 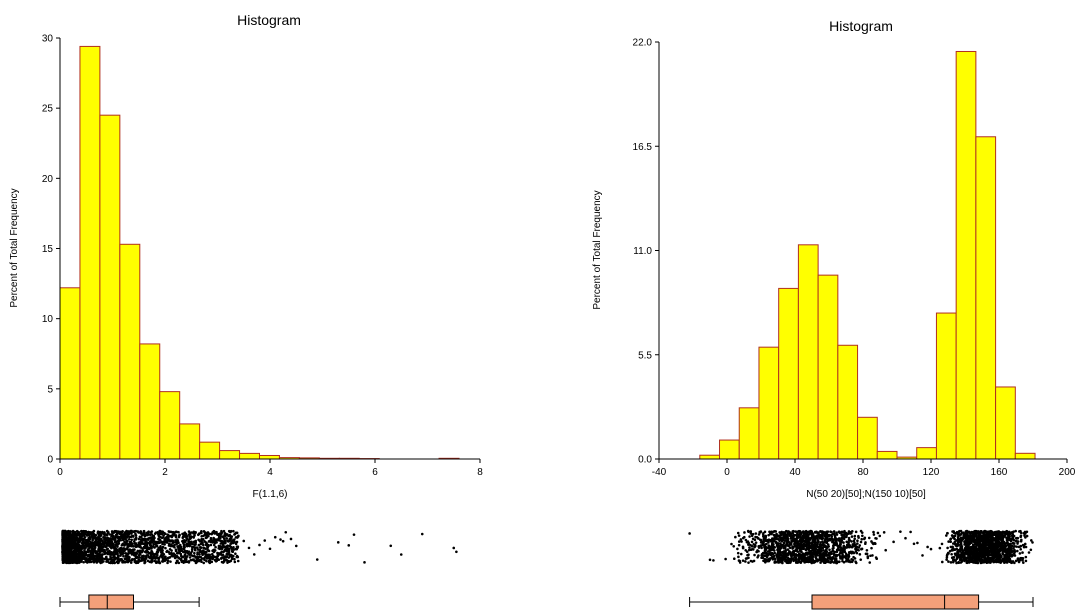 I want to click on y-tick-label: 16.5, so click(x=643, y=147).